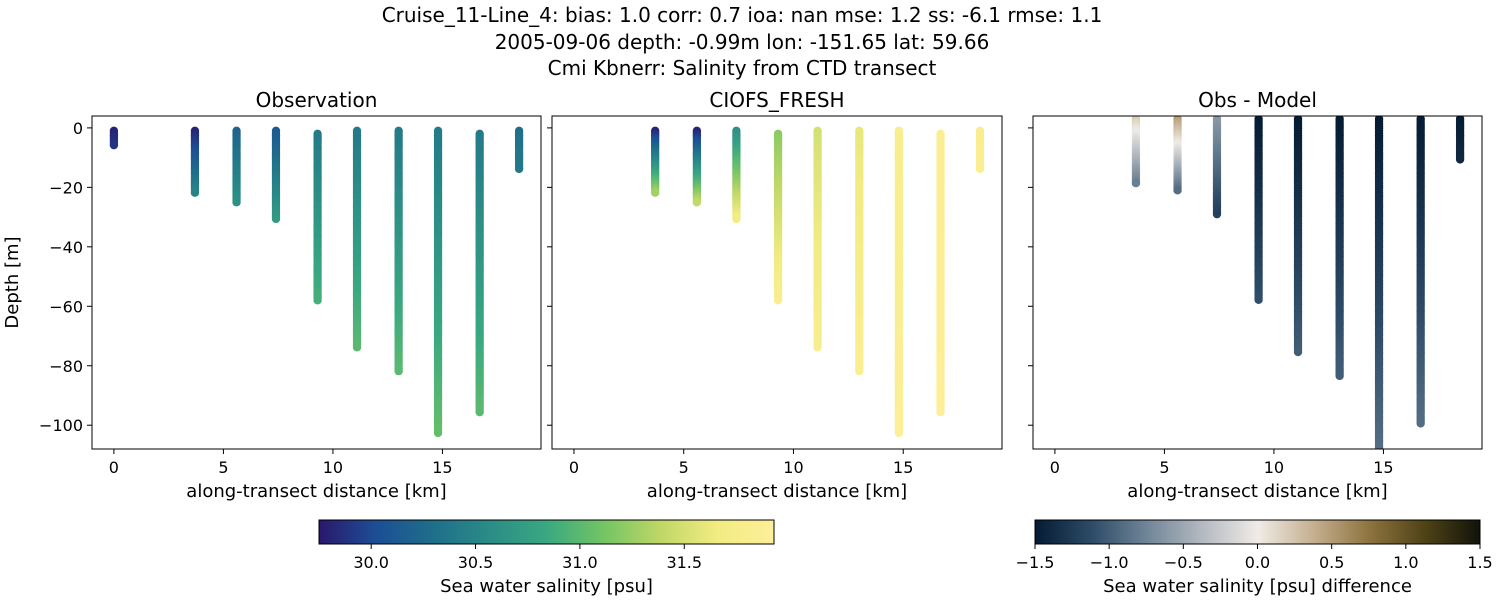 This screenshot has height=600, width=1500. What do you see at coordinates (371, 562) in the screenshot?
I see `colorbar-tick-label: 30.0` at bounding box center [371, 562].